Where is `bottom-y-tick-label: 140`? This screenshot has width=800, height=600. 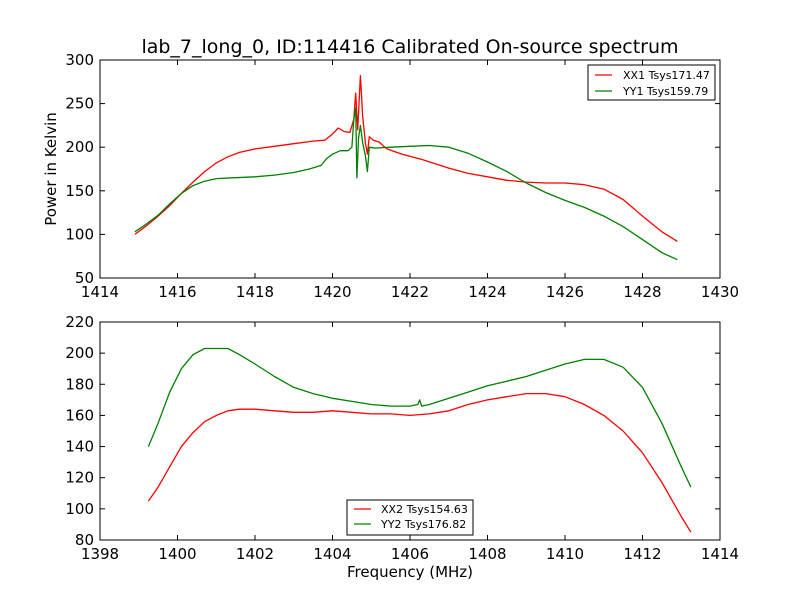
bottom-y-tick-label: 140 is located at coordinates (79, 447).